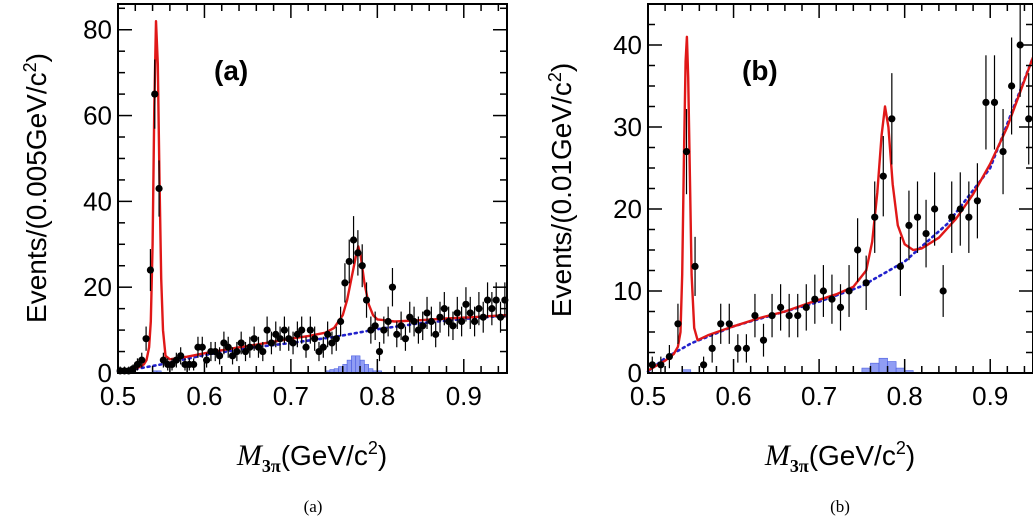  Describe the element at coordinates (561, 190) in the screenshot. I see `y-axis-title-b: Events/(0.01GeV/c2)` at that location.